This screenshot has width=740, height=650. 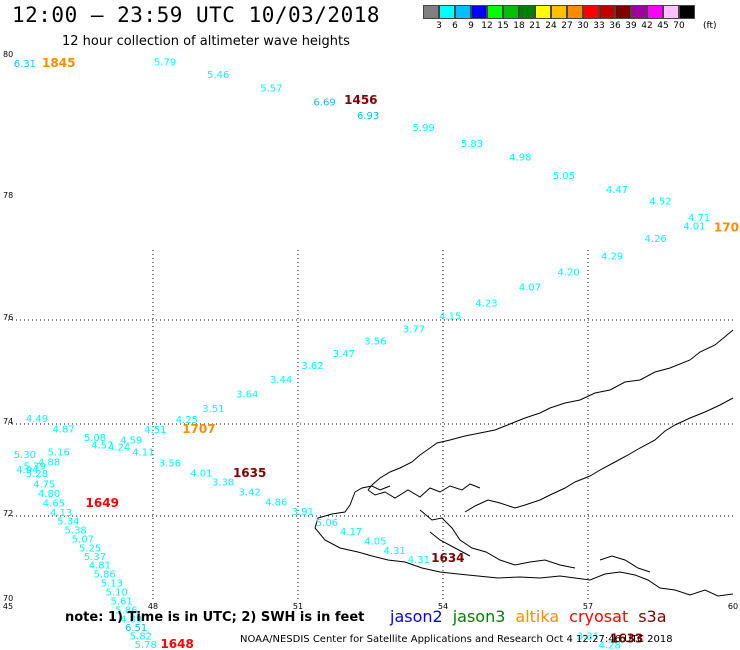 What do you see at coordinates (471, 26) in the screenshot?
I see `color-scale-tick-label: 9` at bounding box center [471, 26].